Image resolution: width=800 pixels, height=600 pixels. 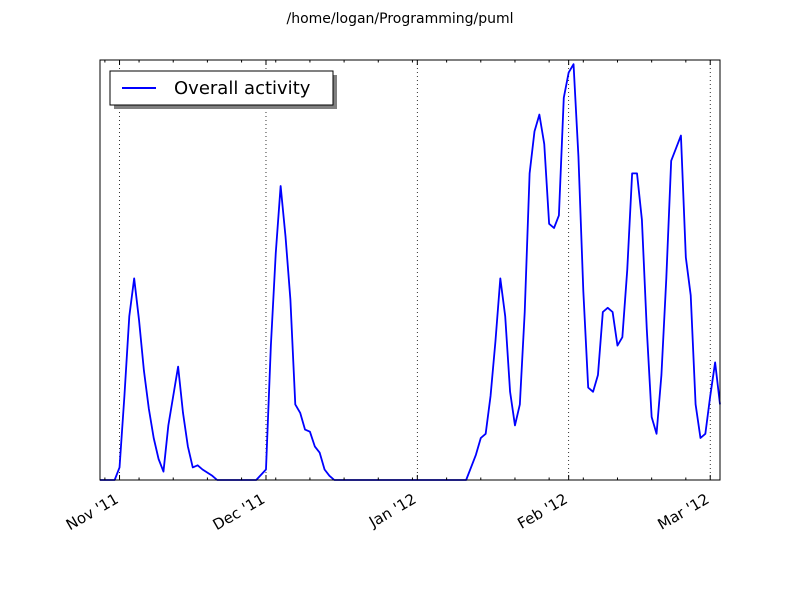 What do you see at coordinates (542, 511) in the screenshot?
I see `x-tick-label-feb-12: Feb '12` at bounding box center [542, 511].